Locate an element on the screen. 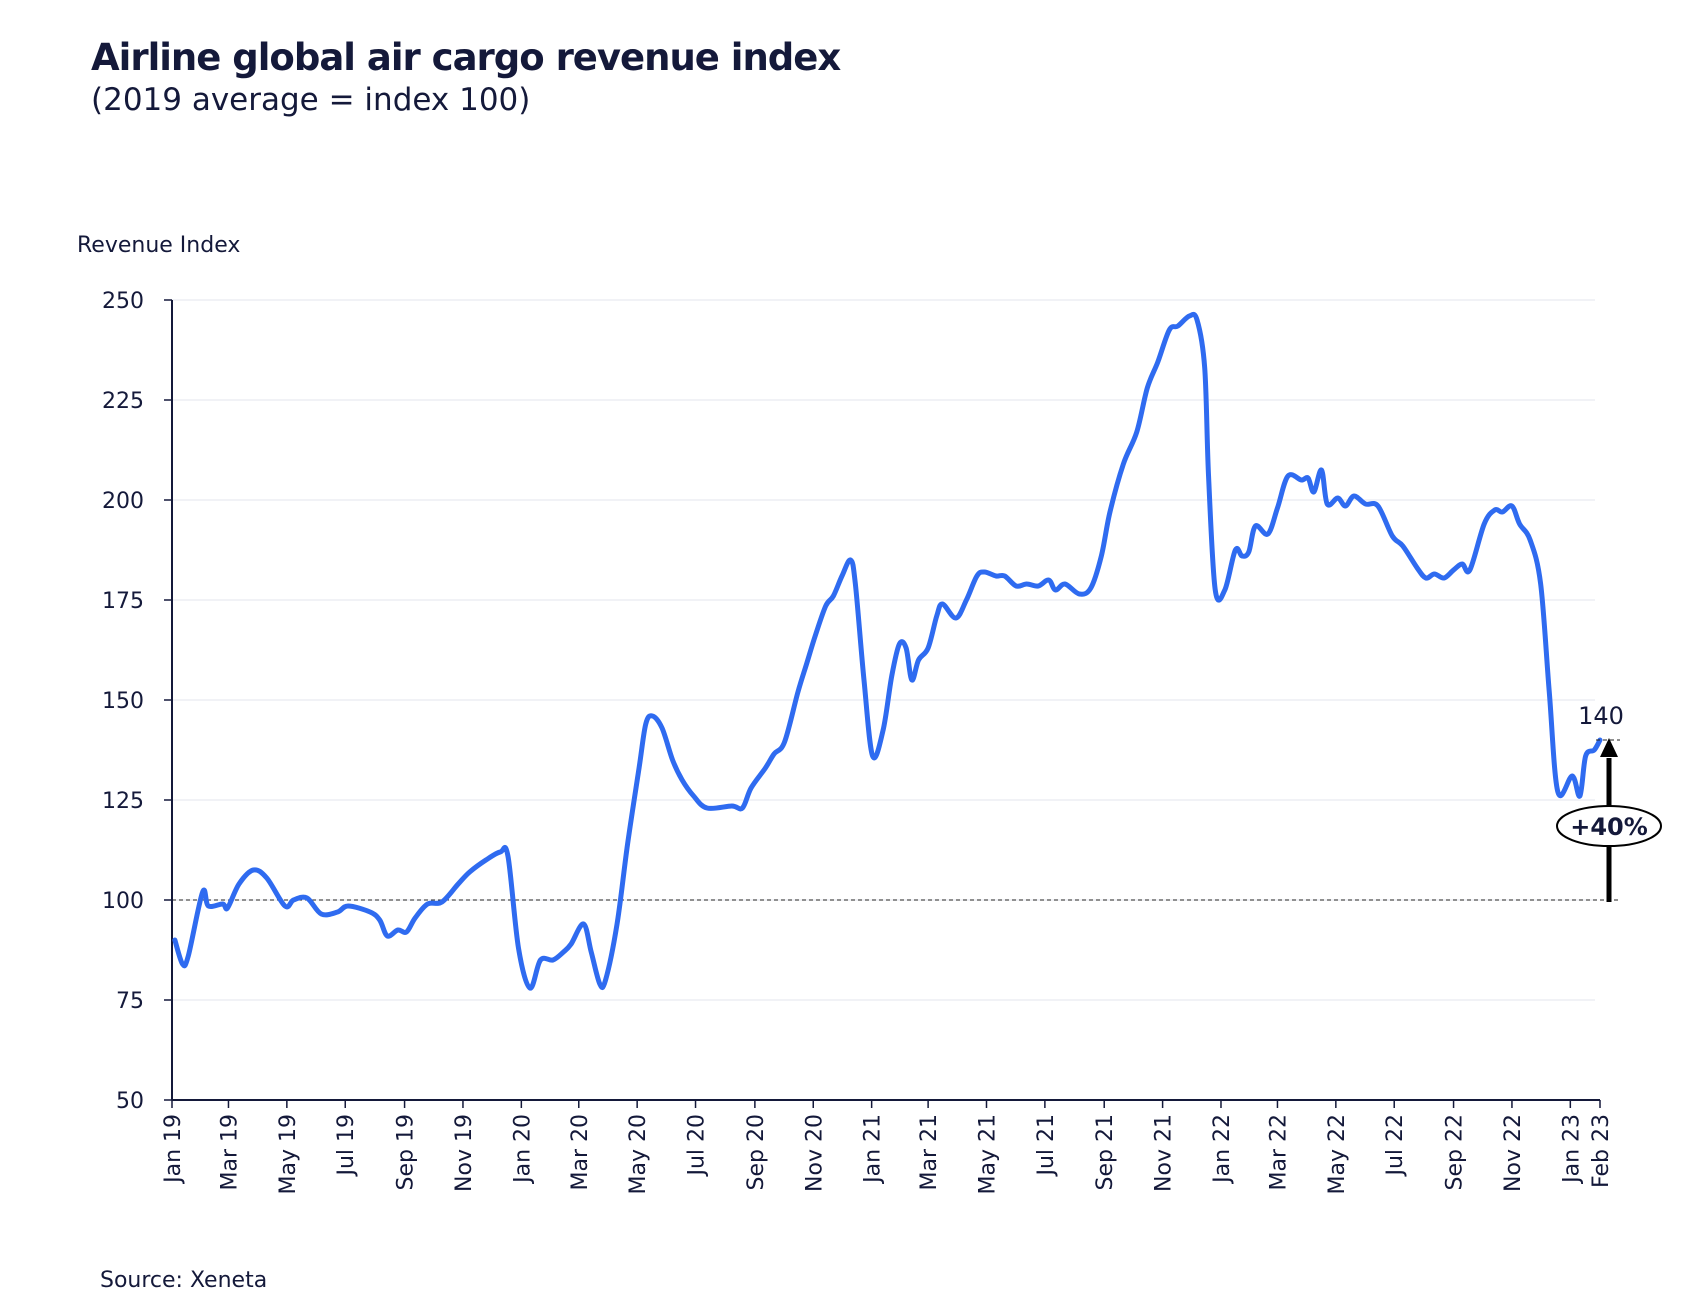 The height and width of the screenshot is (1300, 1708). y-tick-label: 175 is located at coordinates (123, 601).